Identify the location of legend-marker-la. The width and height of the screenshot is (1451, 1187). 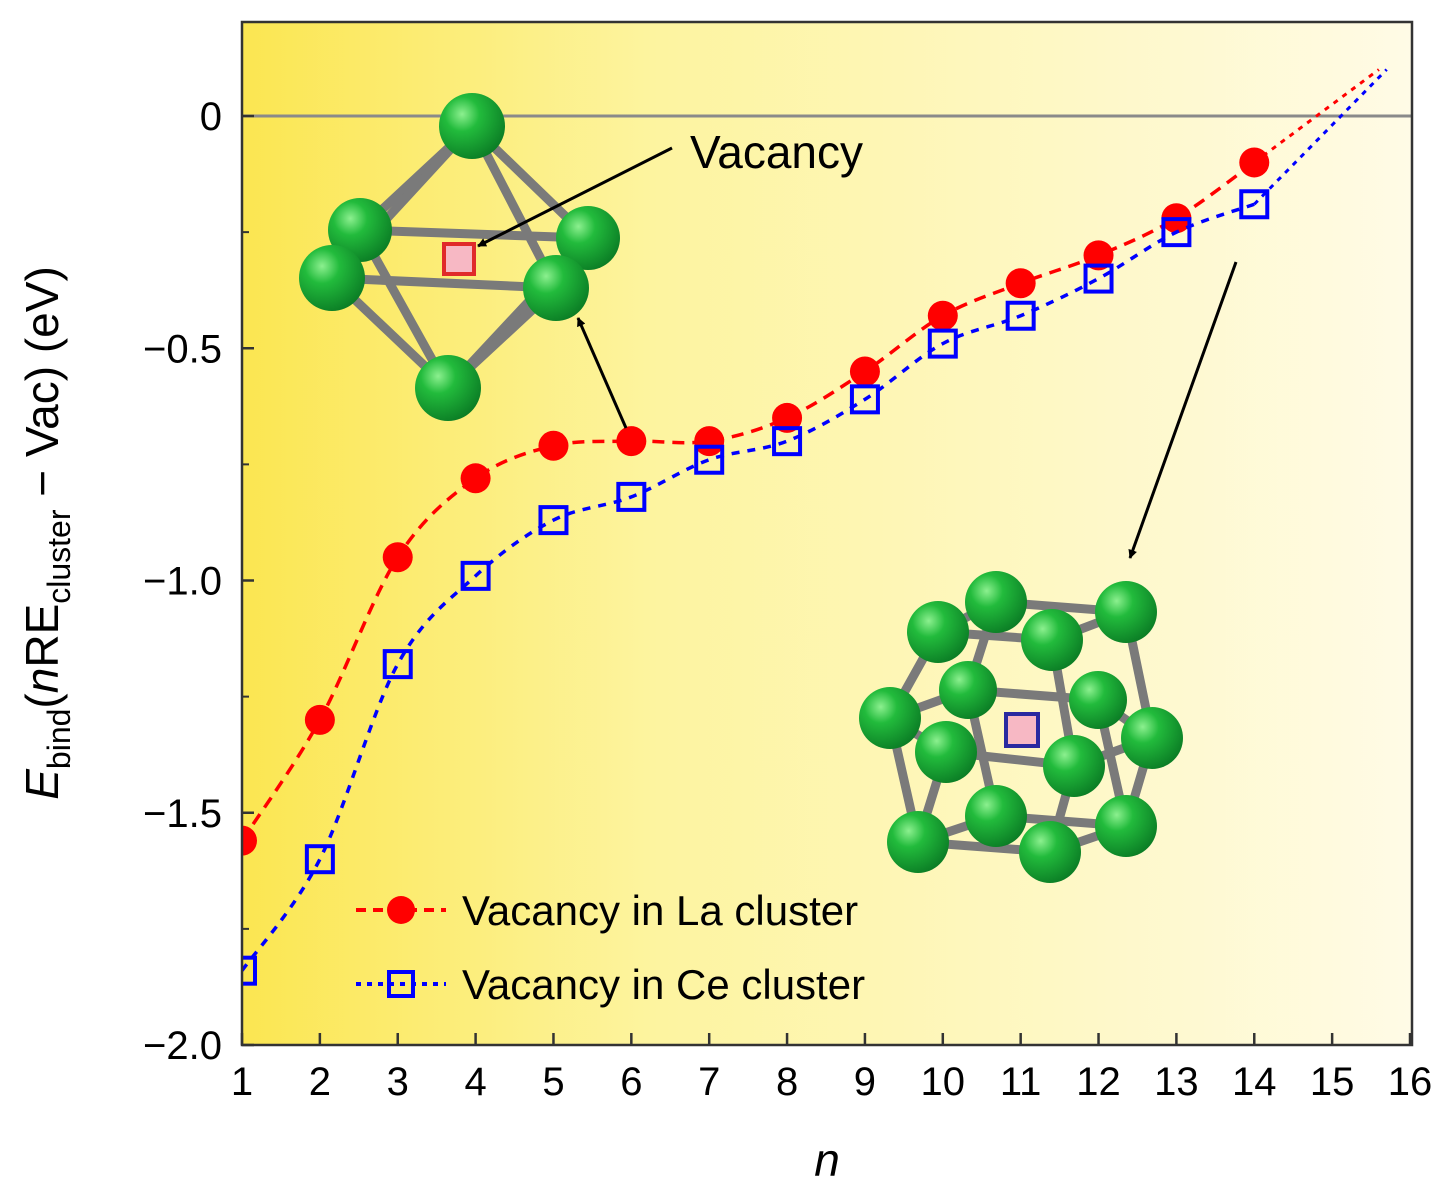
(401, 910).